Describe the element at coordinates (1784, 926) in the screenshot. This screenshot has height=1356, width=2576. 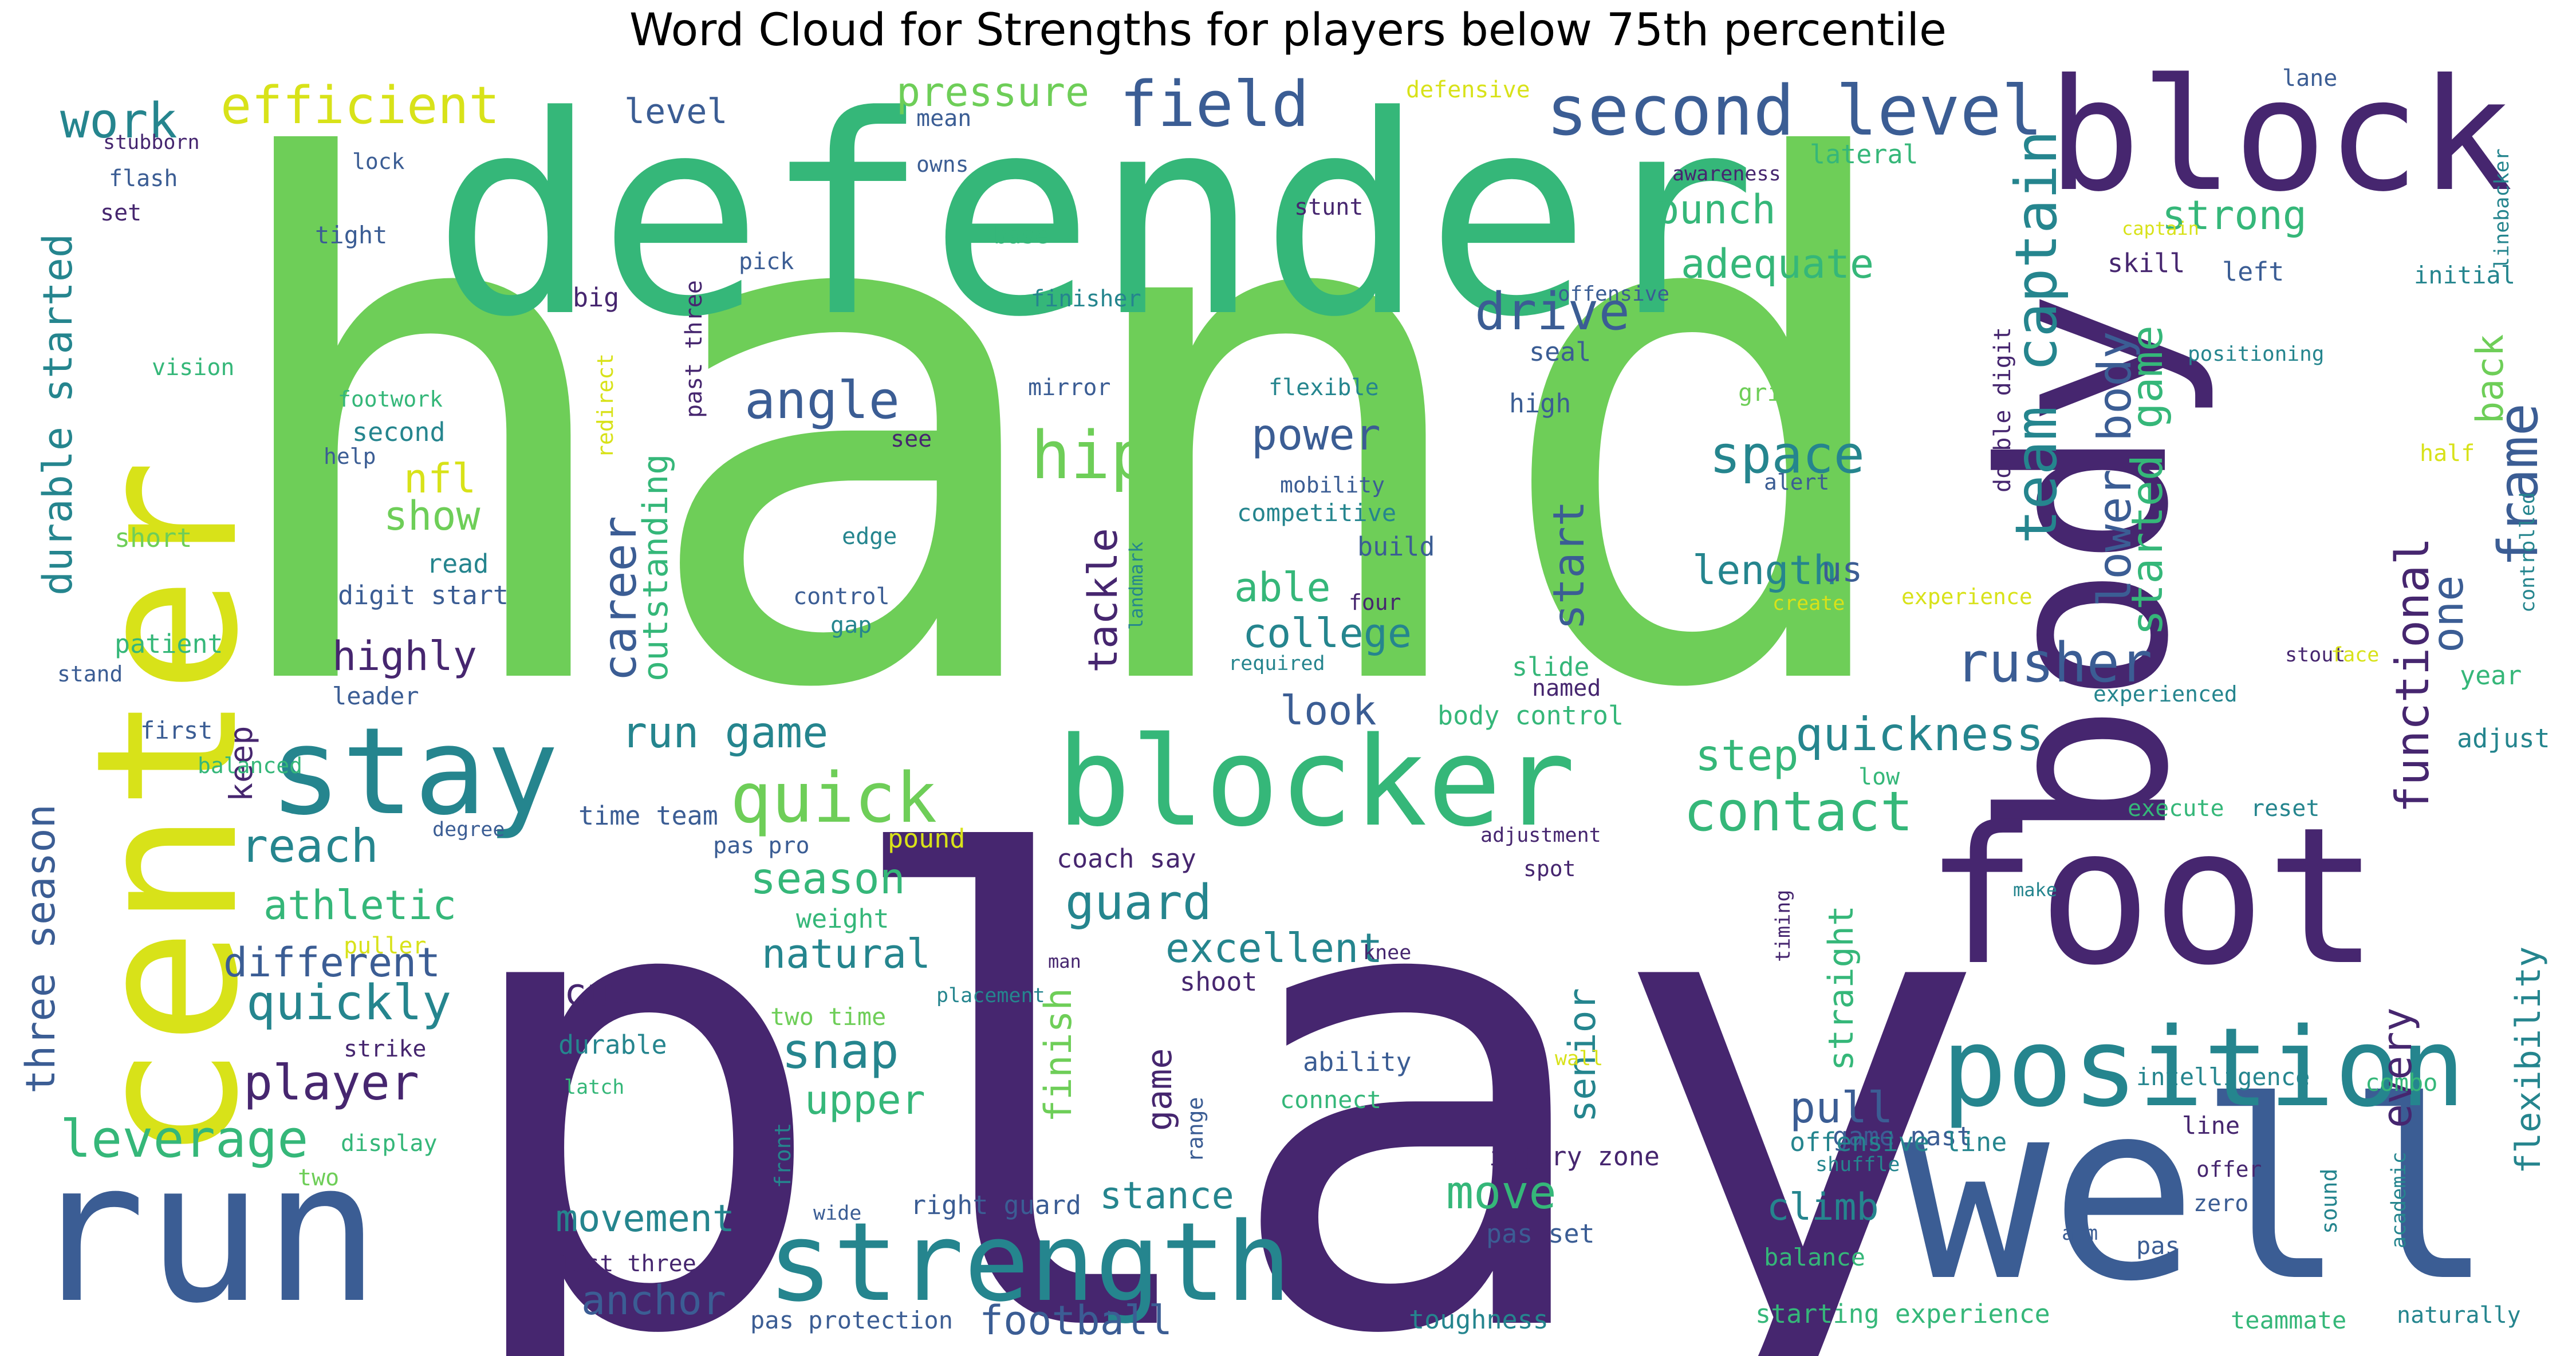
I see `cloud-word: timing` at that location.